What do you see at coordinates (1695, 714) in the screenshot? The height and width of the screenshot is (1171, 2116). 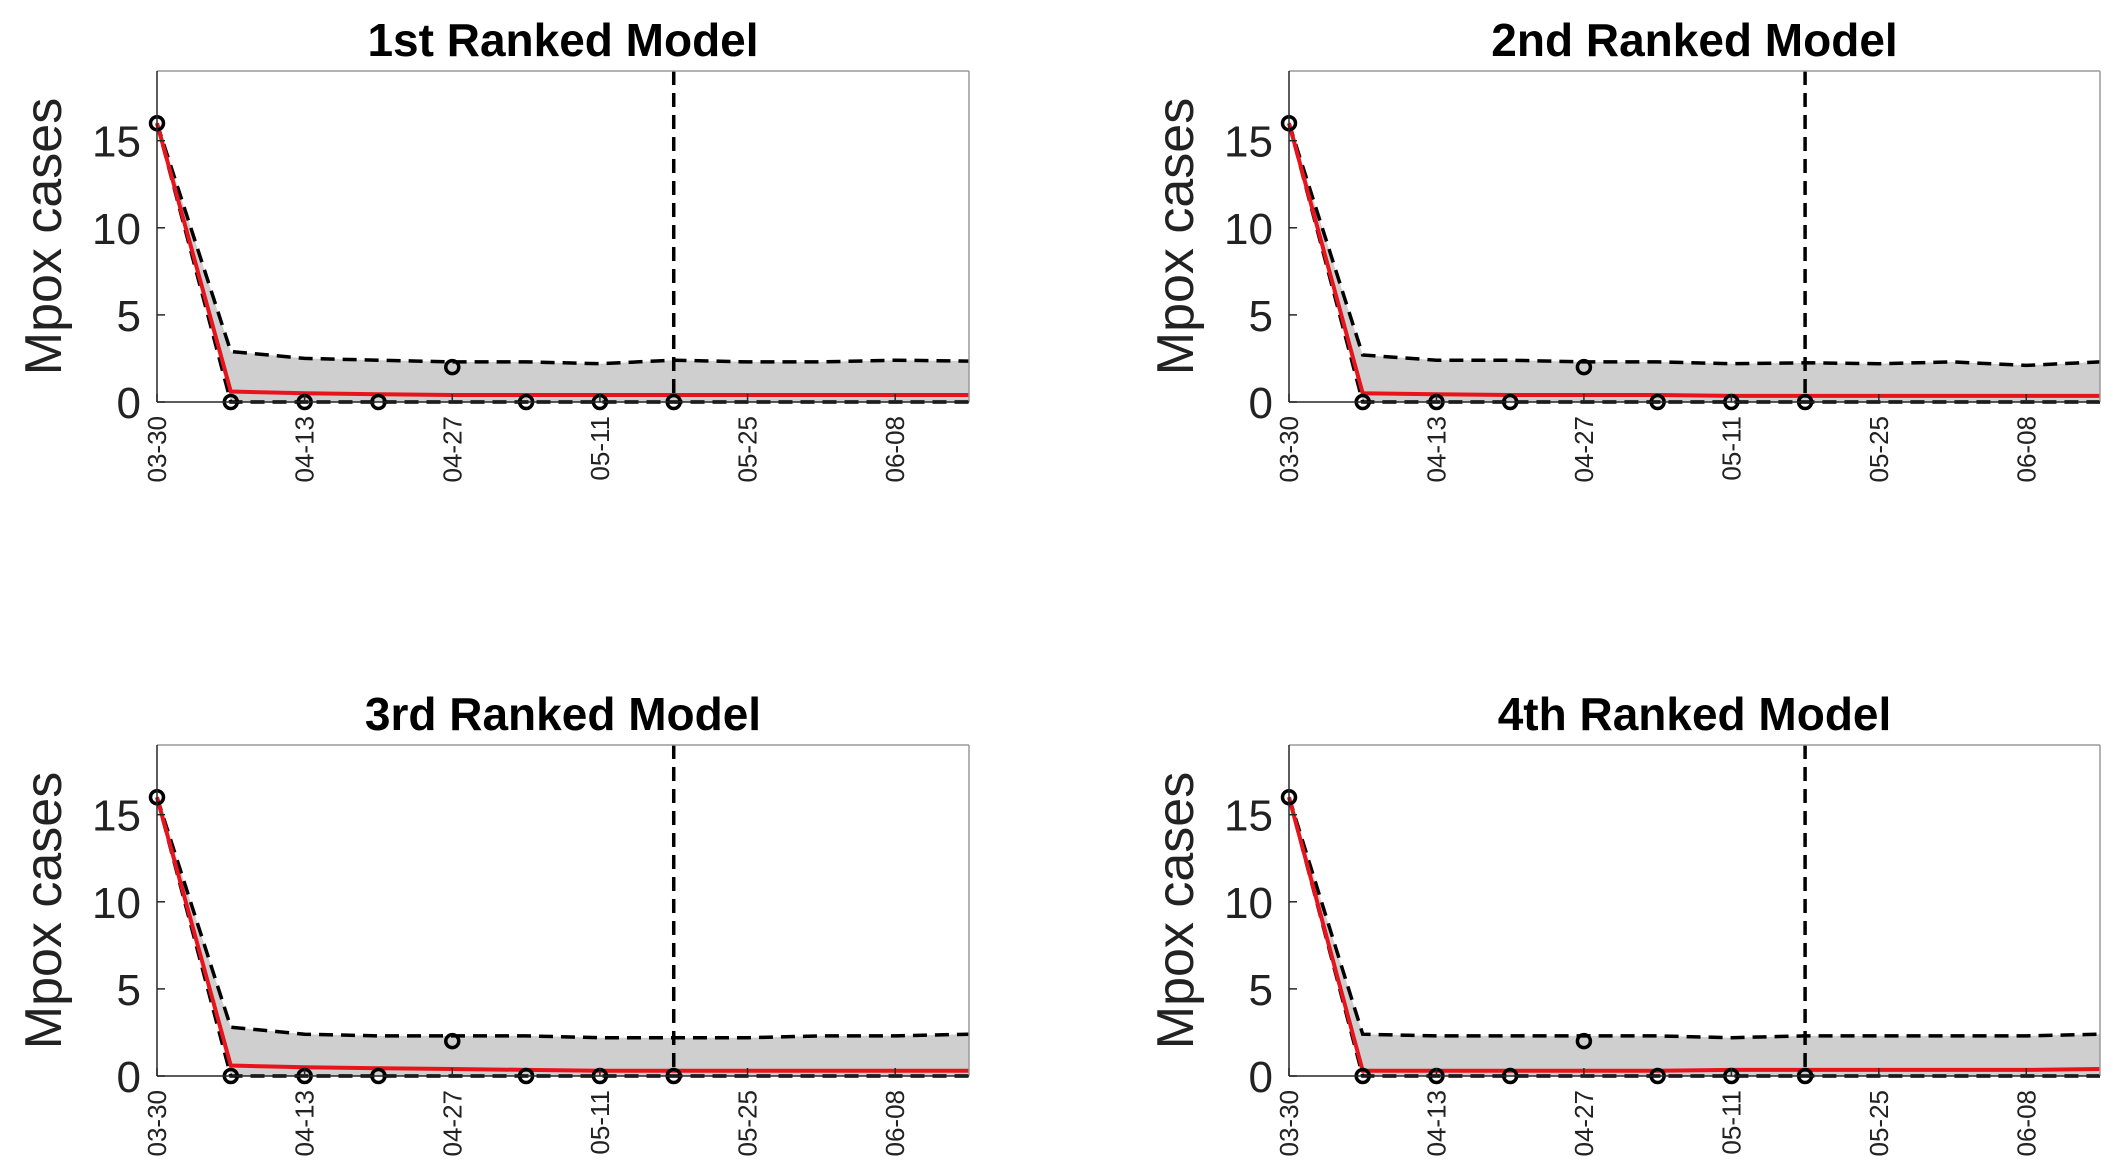 I see `panel-title: 4th Ranked Model` at bounding box center [1695, 714].